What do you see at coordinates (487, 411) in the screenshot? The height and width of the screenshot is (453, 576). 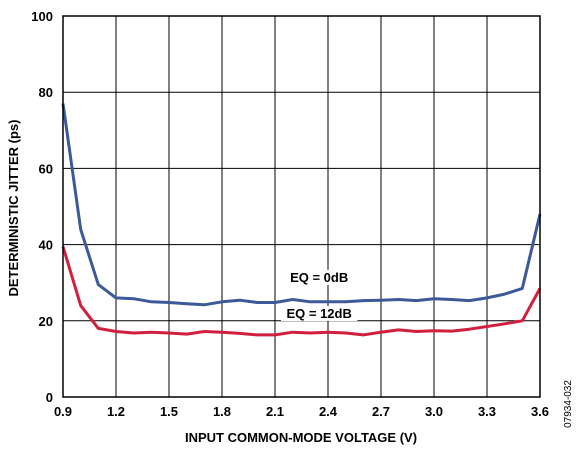 I see `x-tick-label: 3.3` at bounding box center [487, 411].